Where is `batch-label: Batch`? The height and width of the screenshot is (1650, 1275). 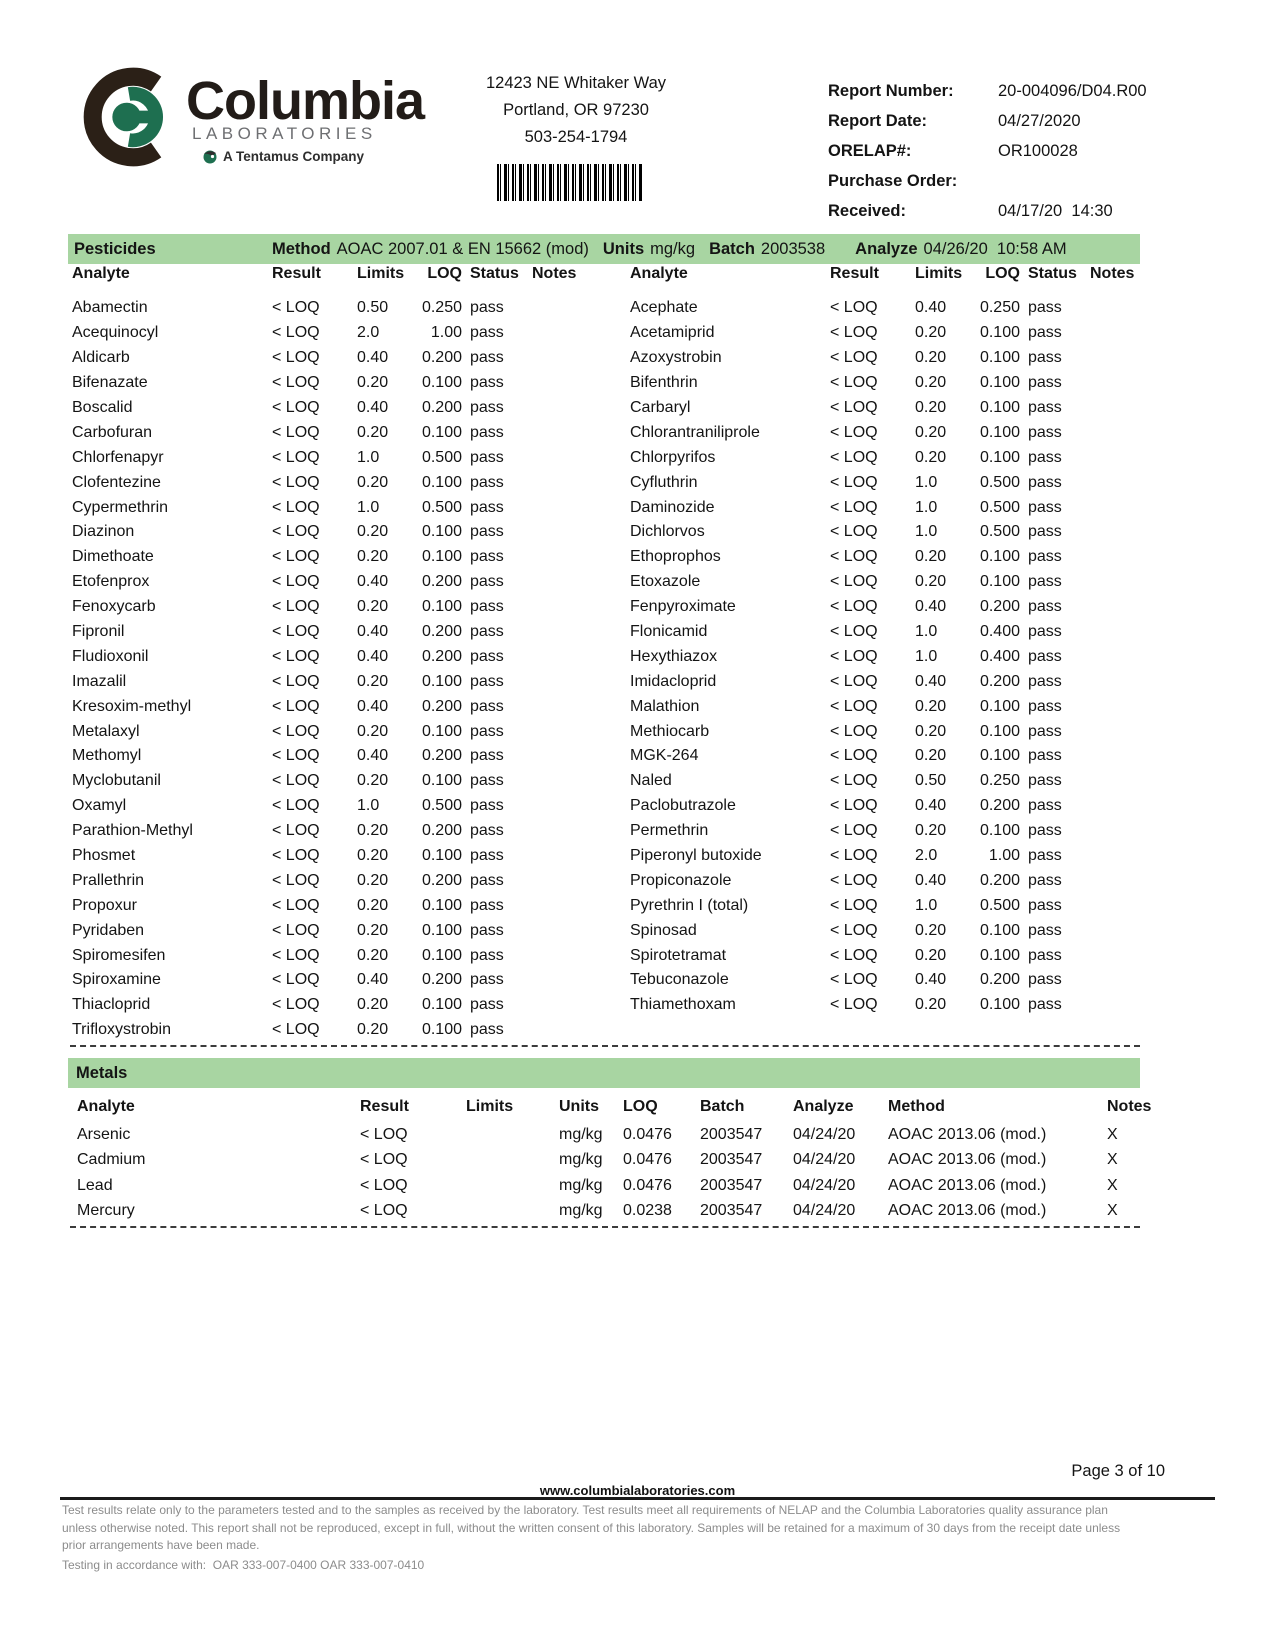
batch-label: Batch is located at coordinates (732, 248).